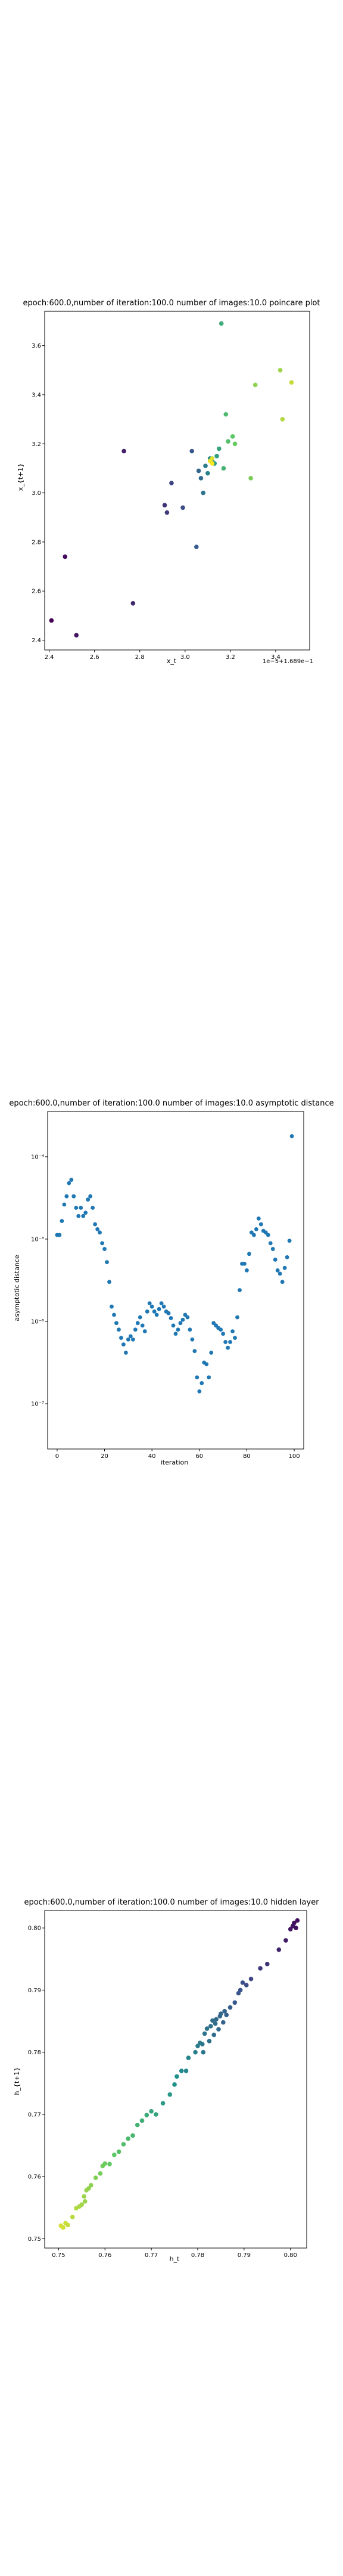 The image size is (343, 2576). Describe the element at coordinates (247, 1456) in the screenshot. I see `x-tick-label: 80` at that location.